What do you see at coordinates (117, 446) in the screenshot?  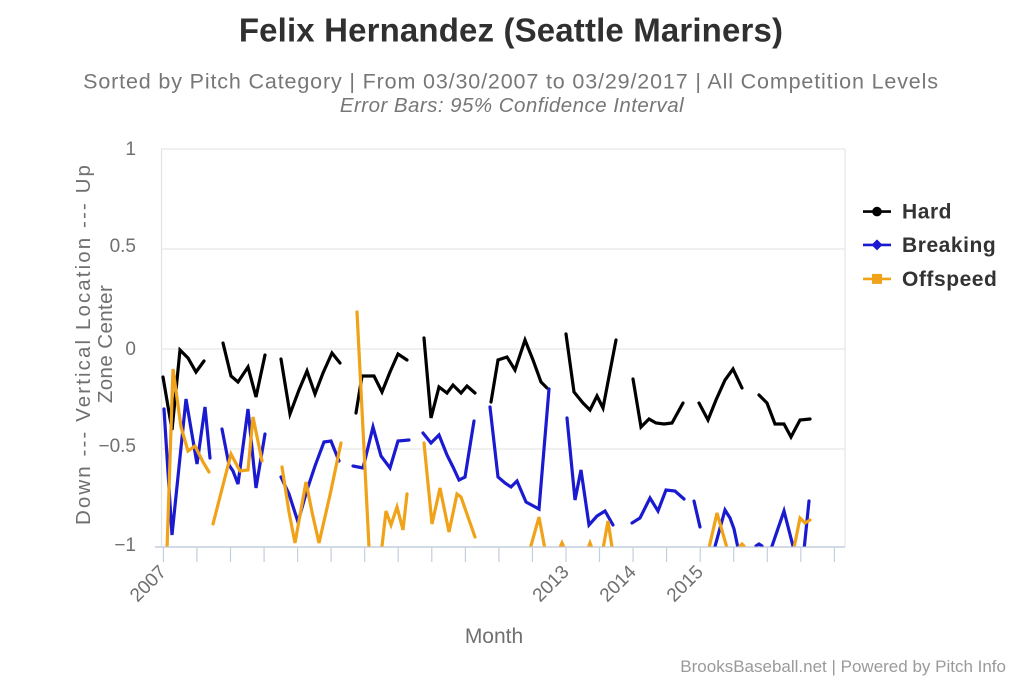 I see `svg-text: −0.5` at bounding box center [117, 446].